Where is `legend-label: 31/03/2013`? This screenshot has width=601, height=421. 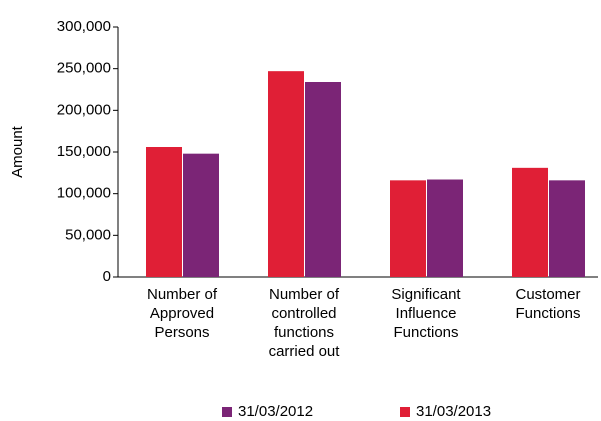
legend-label: 31/03/2013 is located at coordinates (453, 411).